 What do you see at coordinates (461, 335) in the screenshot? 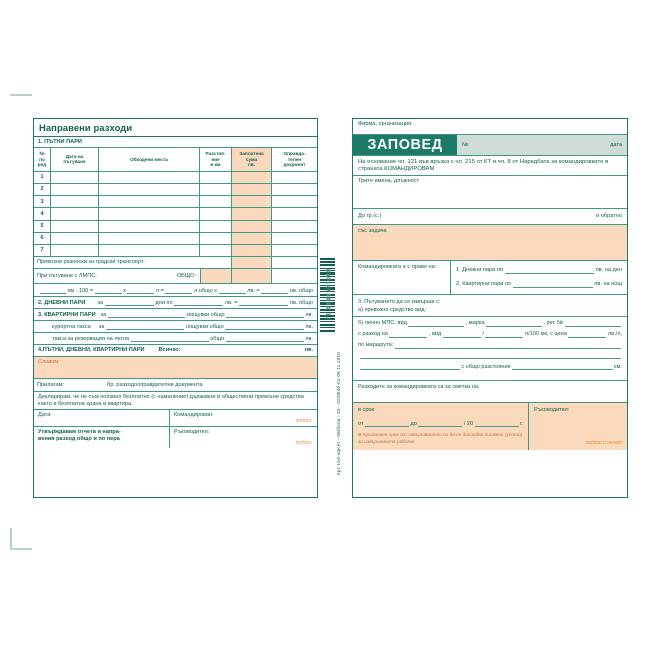
I see `fuel-vid-blank` at bounding box center [461, 335].